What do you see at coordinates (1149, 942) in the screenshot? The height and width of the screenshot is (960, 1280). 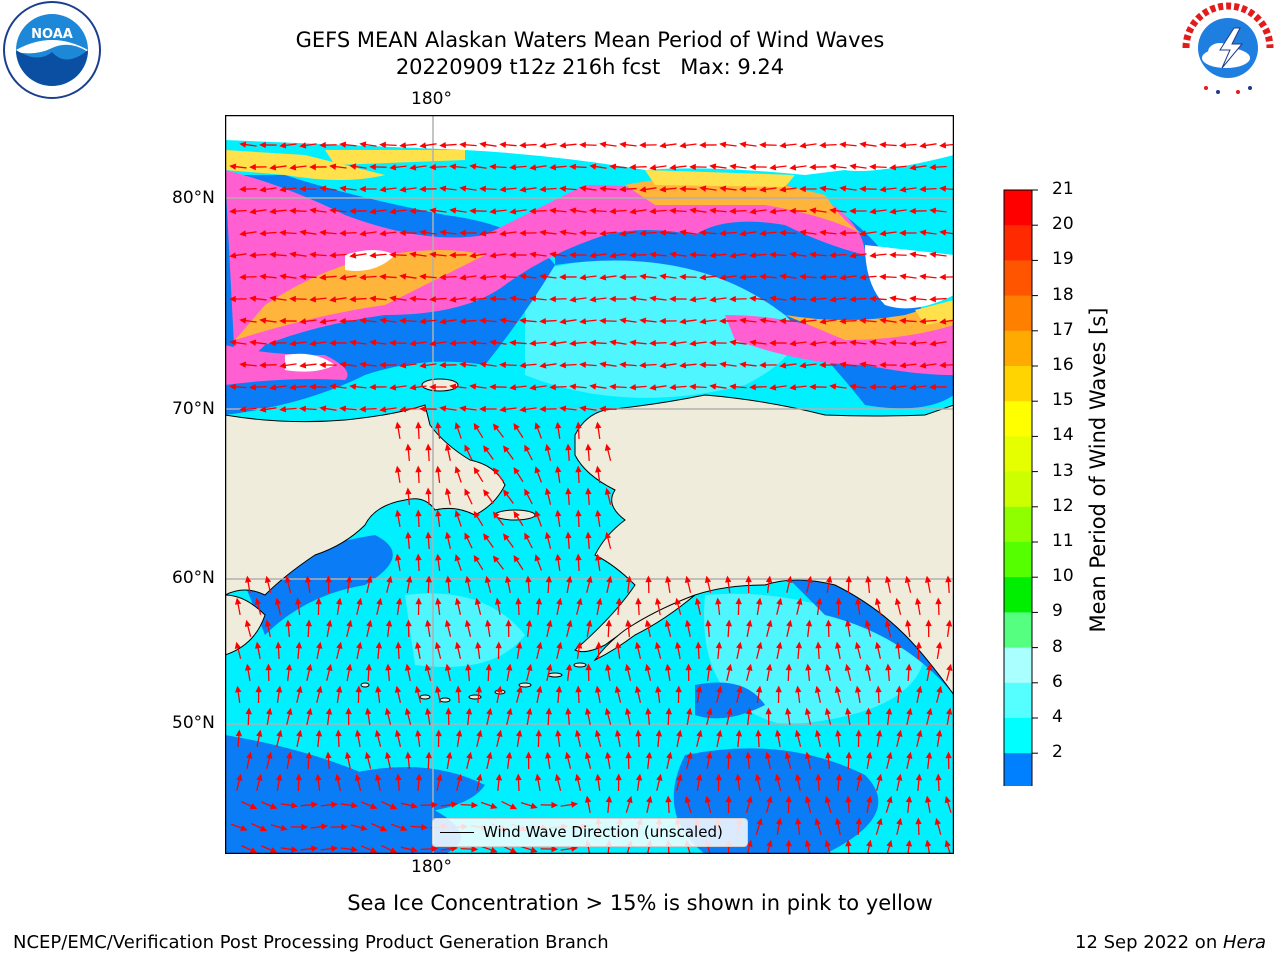 I see `footer-date: 12 Sep 2022 on` at bounding box center [1149, 942].